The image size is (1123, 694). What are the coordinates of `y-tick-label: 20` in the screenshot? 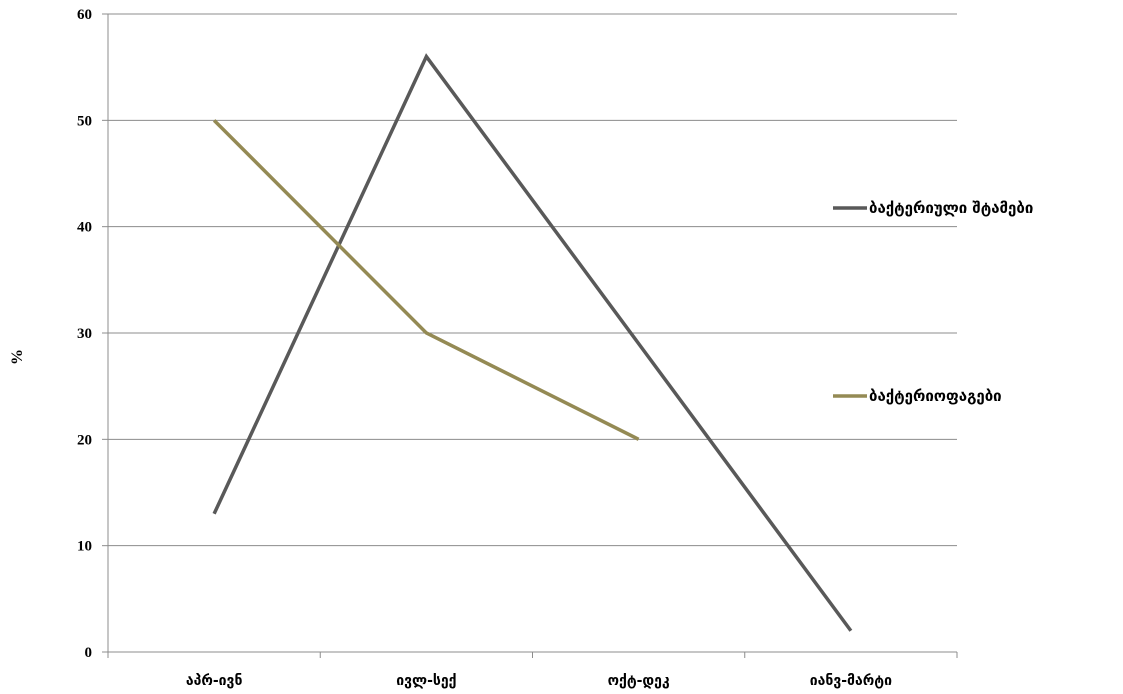 It's located at (84, 440).